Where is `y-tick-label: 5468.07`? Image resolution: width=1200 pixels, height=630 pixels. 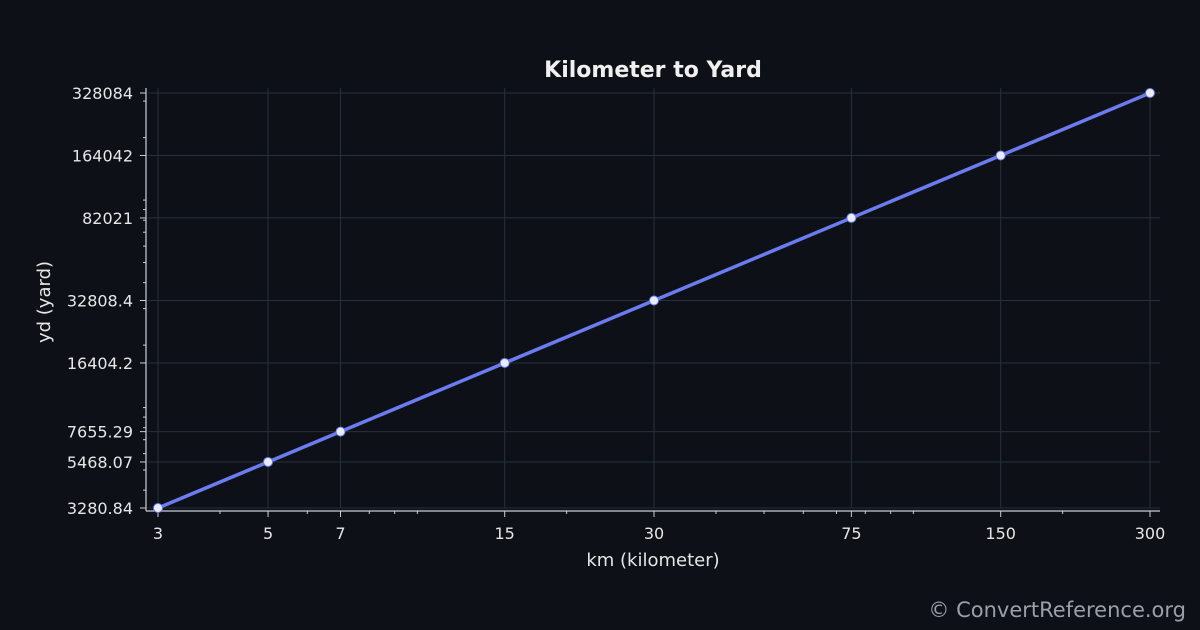
y-tick-label: 5468.07 is located at coordinates (100, 462).